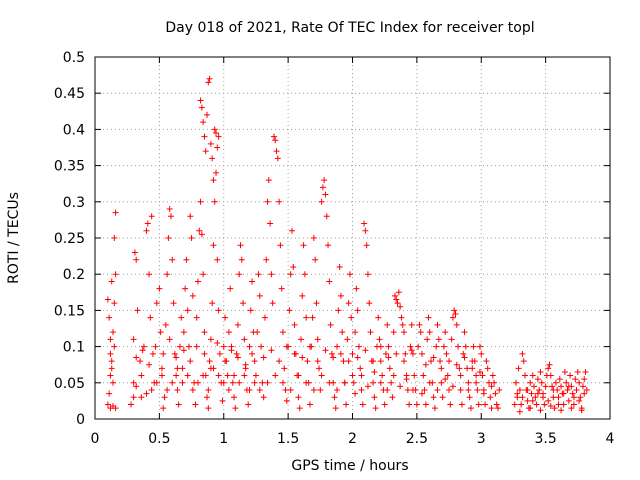 This screenshot has height=480, width=640. Describe the element at coordinates (481, 439) in the screenshot. I see `x-tick-label: 3` at that location.